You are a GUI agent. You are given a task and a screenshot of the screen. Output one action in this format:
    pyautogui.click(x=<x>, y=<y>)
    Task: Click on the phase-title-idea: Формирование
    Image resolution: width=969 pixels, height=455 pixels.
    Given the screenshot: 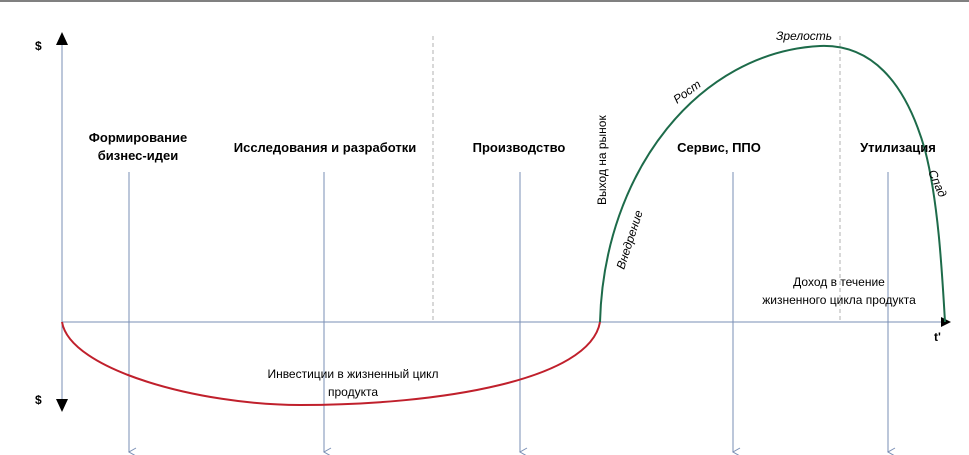 What is the action you would take?
    pyautogui.click(x=138, y=137)
    